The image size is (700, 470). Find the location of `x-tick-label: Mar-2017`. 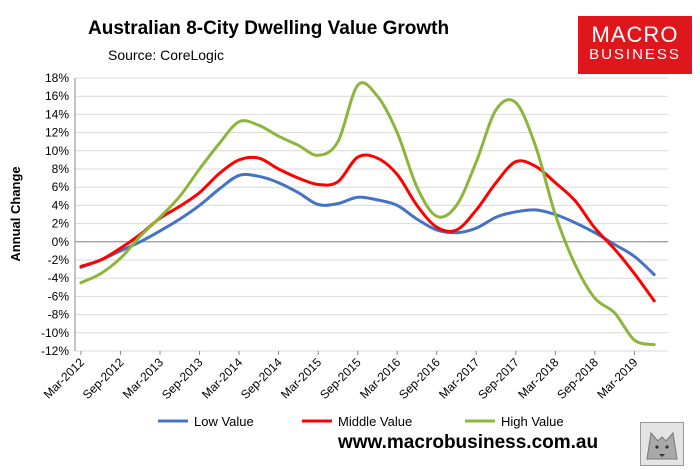

x-tick-label: Mar-2017 is located at coordinates (459, 378).